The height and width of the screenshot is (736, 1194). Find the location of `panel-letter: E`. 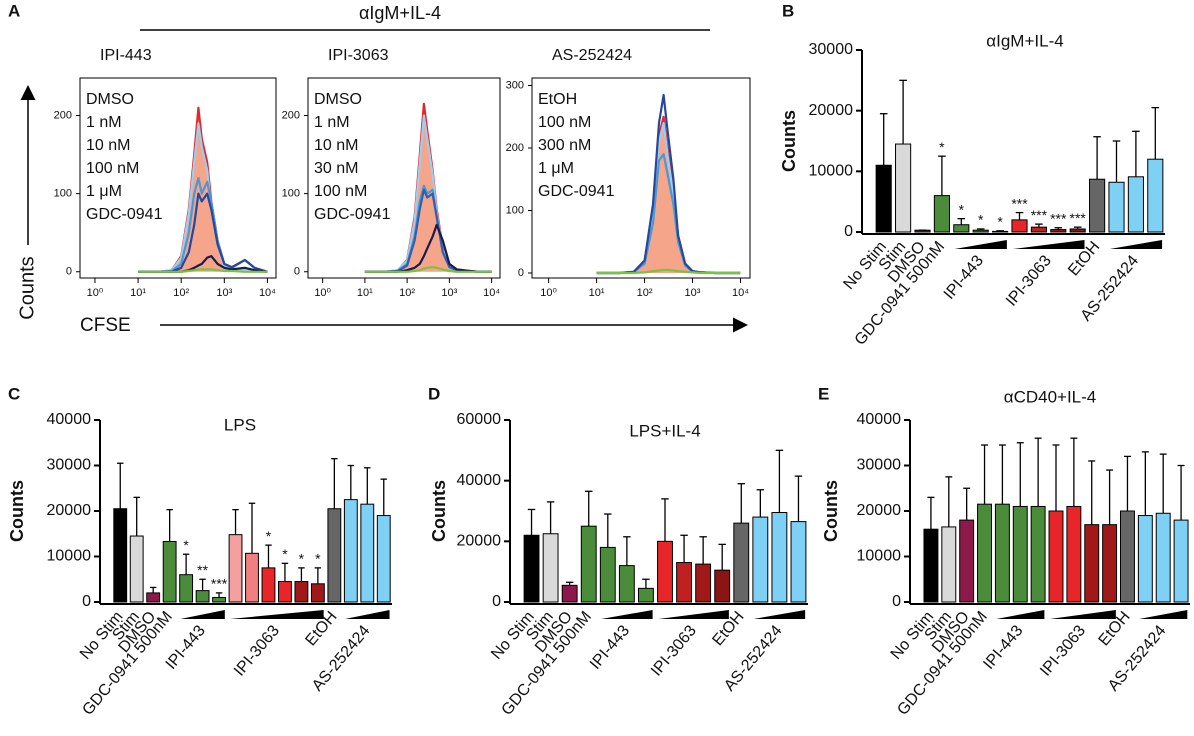

panel-letter: E is located at coordinates (823, 393).